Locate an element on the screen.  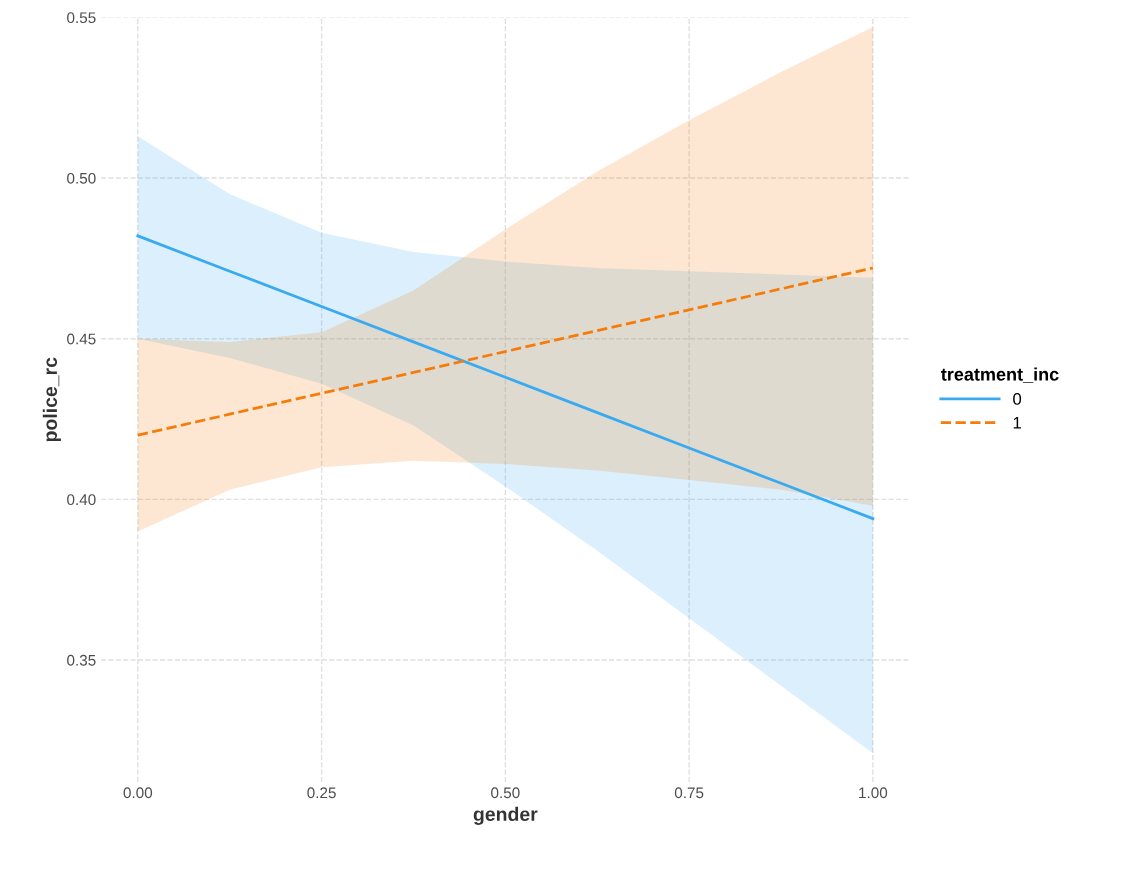
y-tick-label: 0.35 is located at coordinates (81, 660).